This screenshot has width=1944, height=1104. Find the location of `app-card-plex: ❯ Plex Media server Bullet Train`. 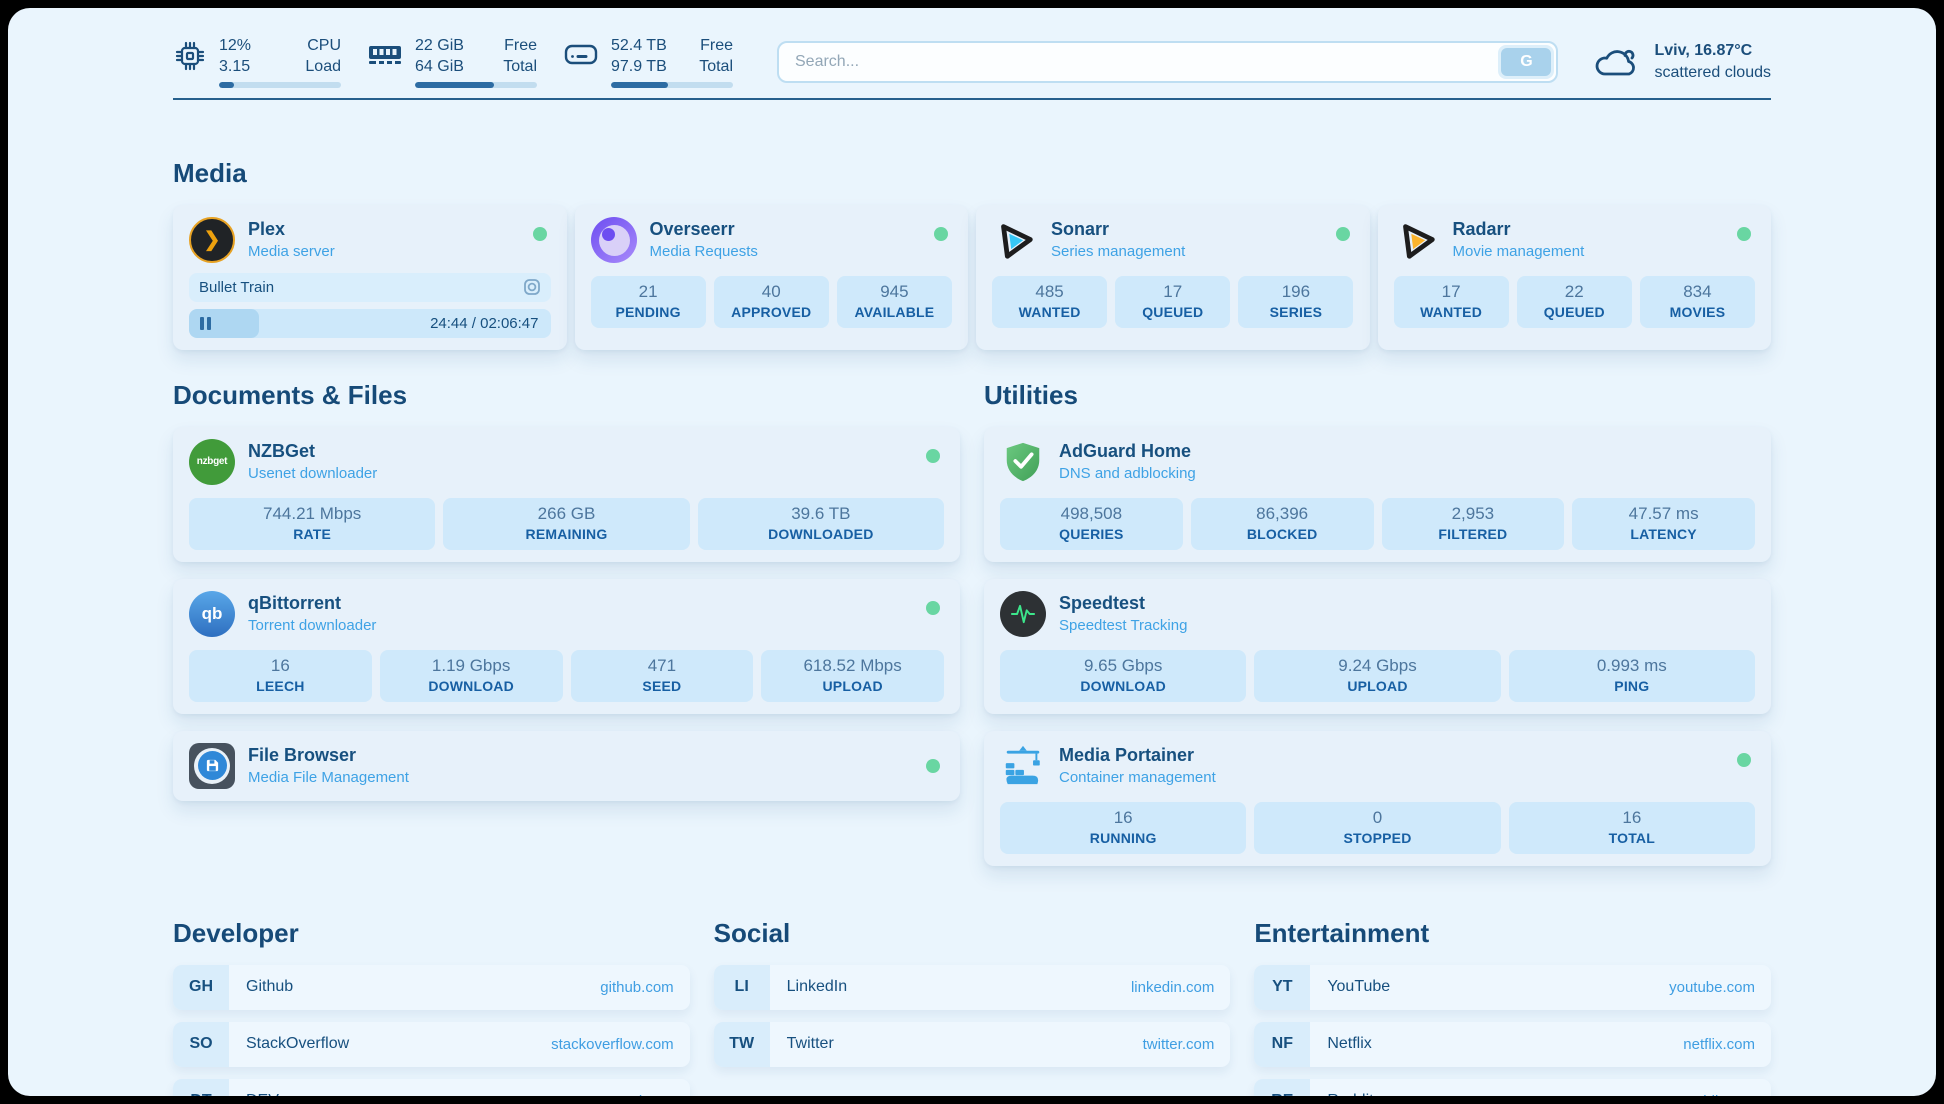

app-card-plex: ❯ Plex Media server Bullet Train is located at coordinates (370, 277).